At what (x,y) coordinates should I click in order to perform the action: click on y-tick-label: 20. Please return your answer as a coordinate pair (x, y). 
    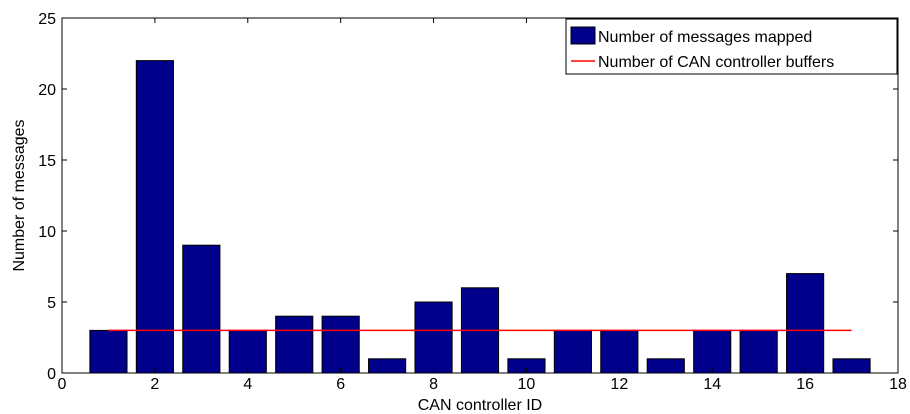
    Looking at the image, I should click on (47, 90).